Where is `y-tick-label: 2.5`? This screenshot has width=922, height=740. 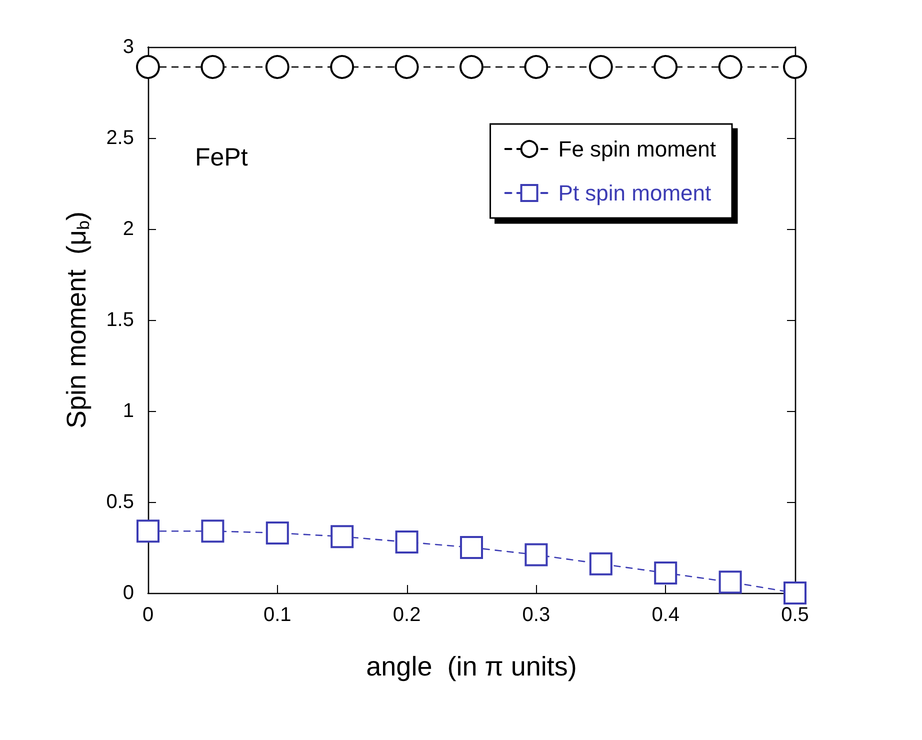 y-tick-label: 2.5 is located at coordinates (120, 138).